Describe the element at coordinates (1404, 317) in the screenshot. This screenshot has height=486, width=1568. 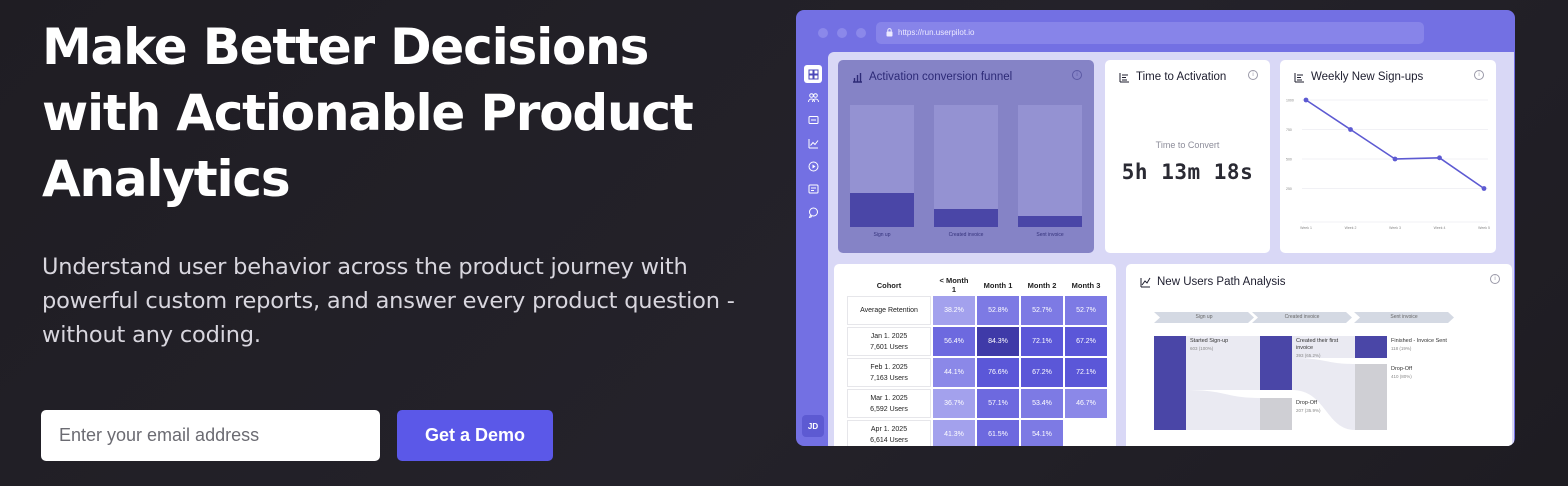
I see `path-step-label: Sent invoice` at that location.